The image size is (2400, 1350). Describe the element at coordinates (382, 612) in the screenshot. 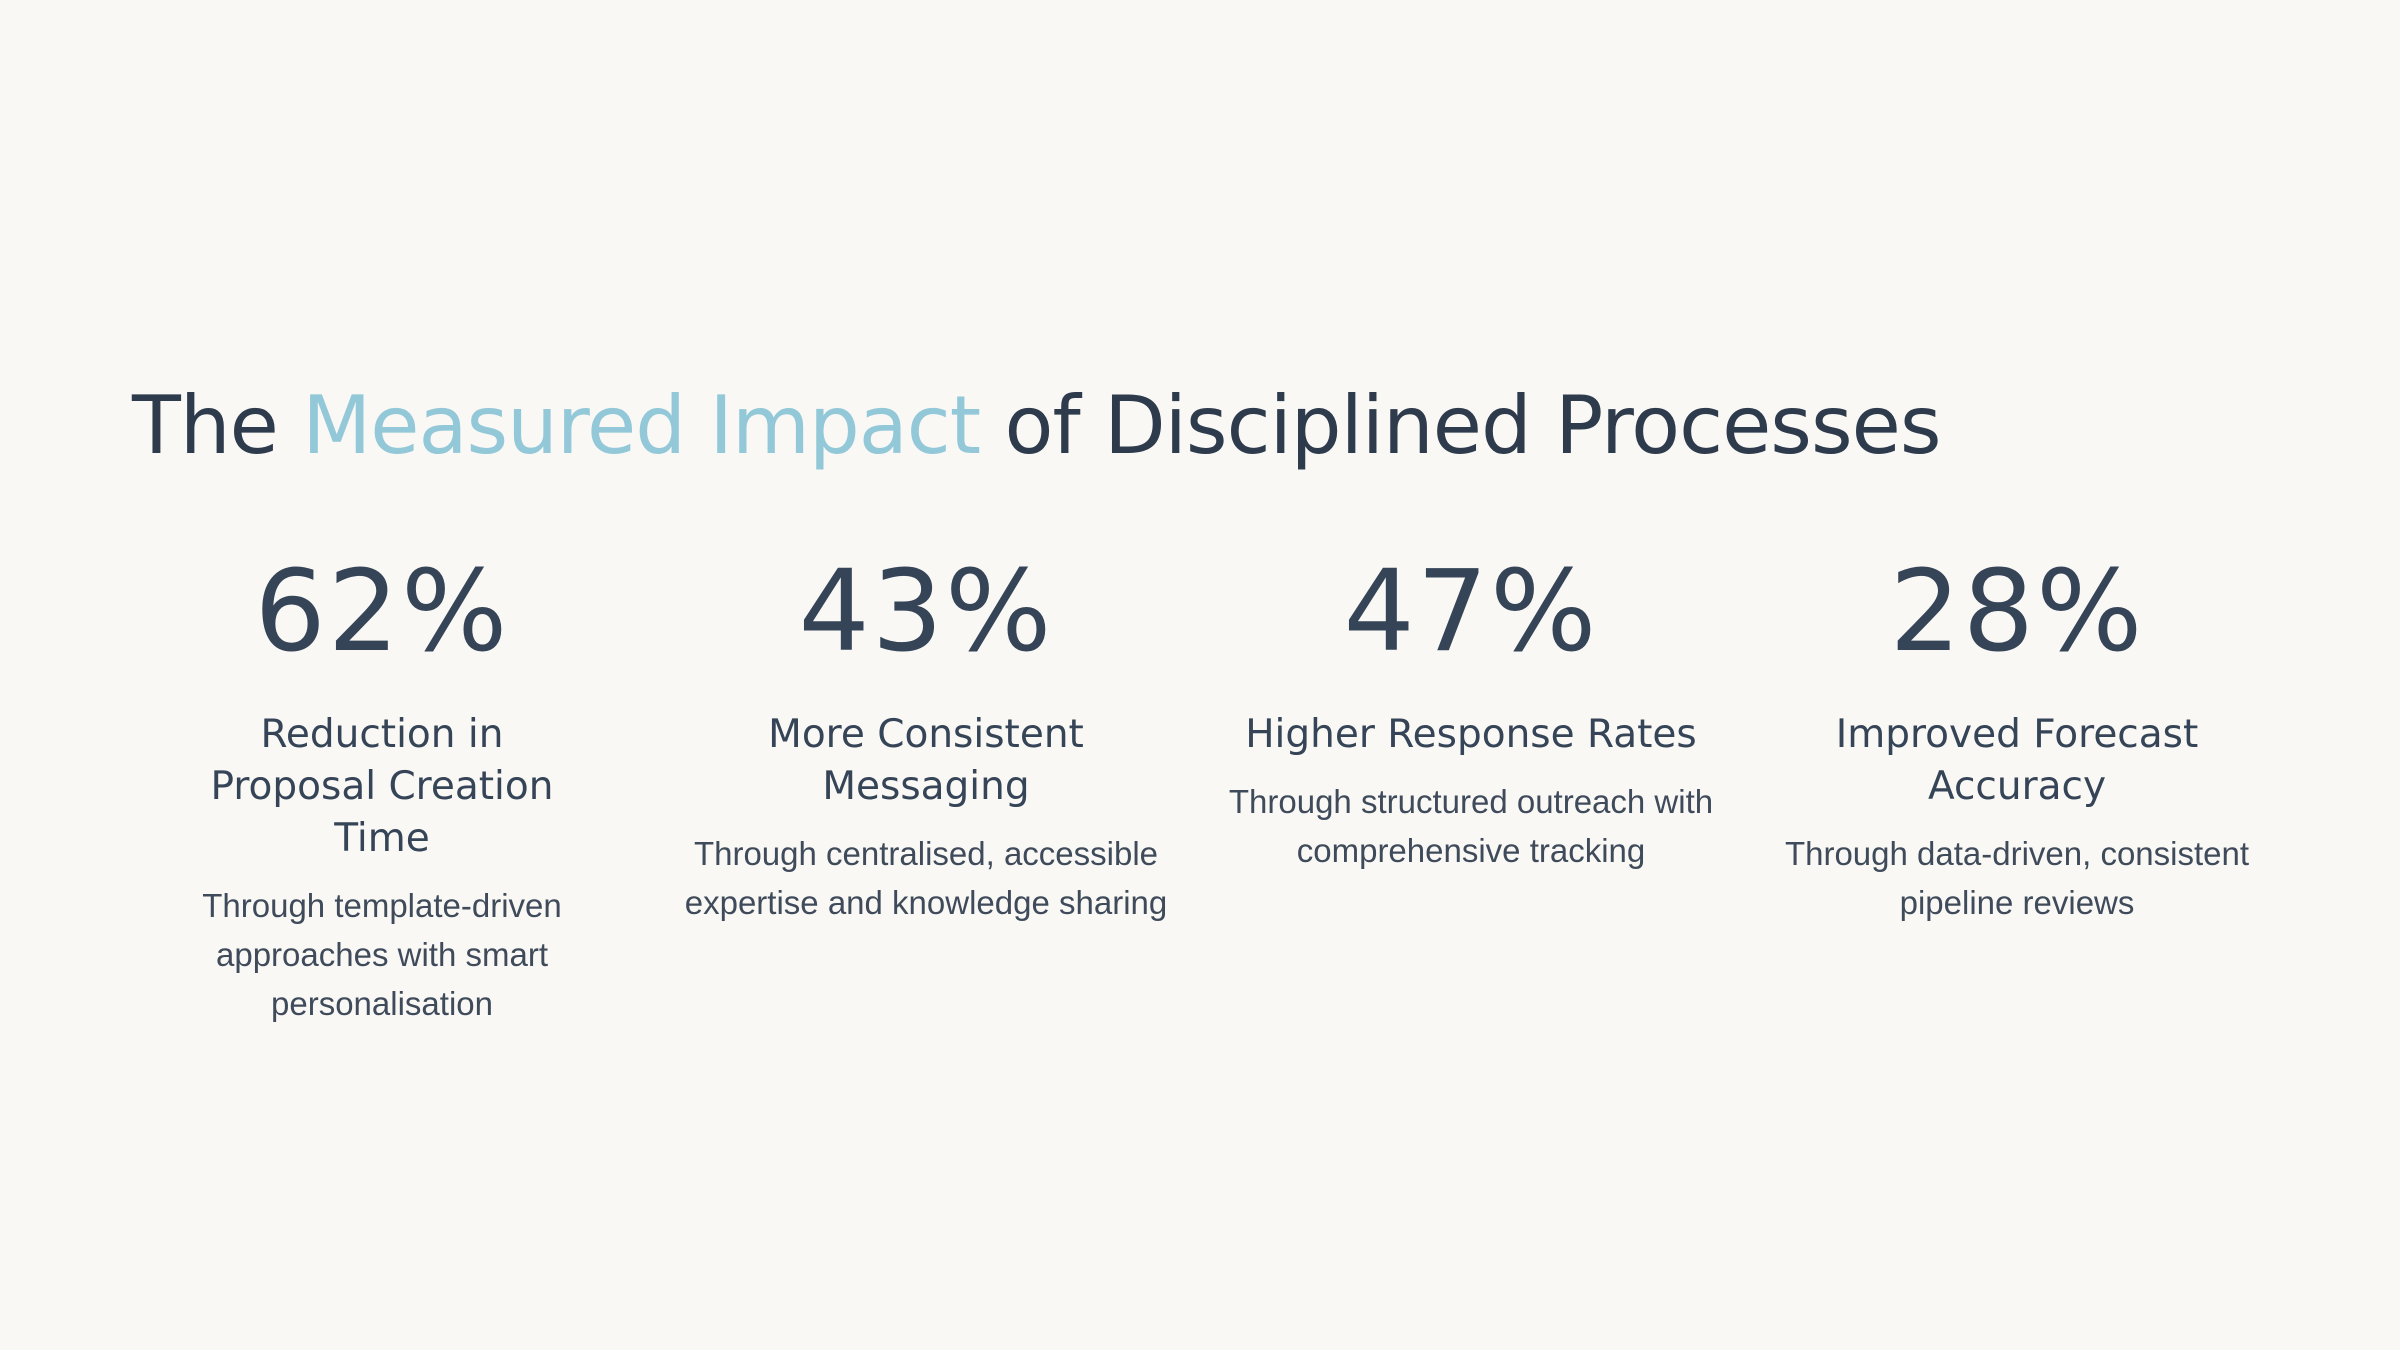

I see `stat-value: 62%` at that location.